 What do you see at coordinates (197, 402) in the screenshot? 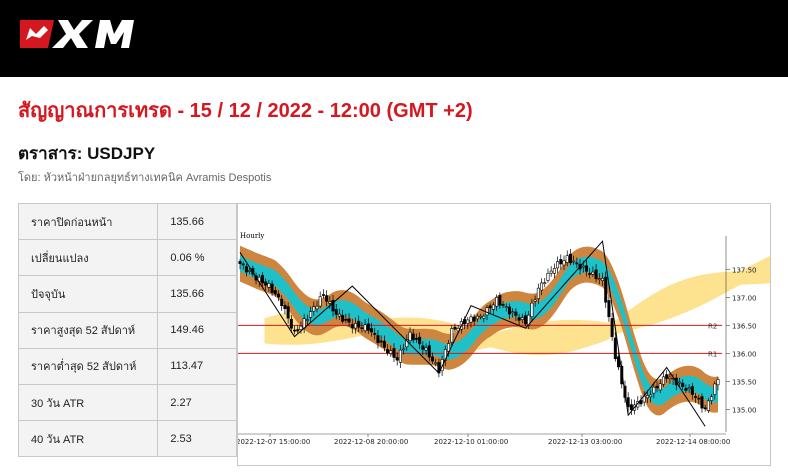
I see `stats-value: 2.27` at bounding box center [197, 402].